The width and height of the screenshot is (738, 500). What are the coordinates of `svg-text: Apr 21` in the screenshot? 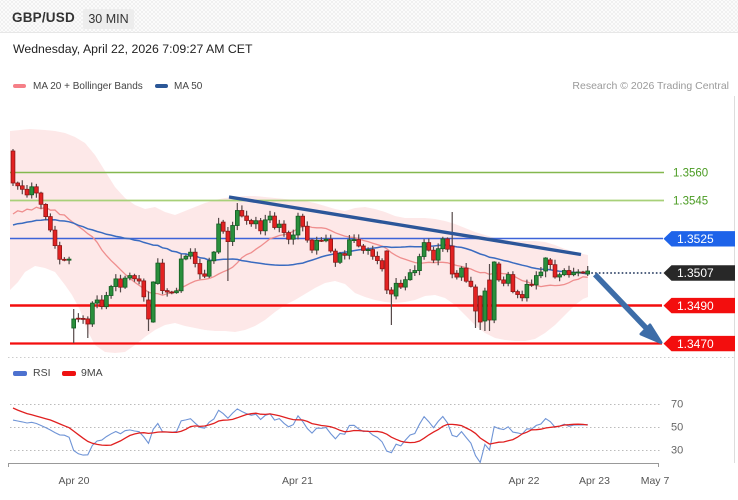 It's located at (297, 481).